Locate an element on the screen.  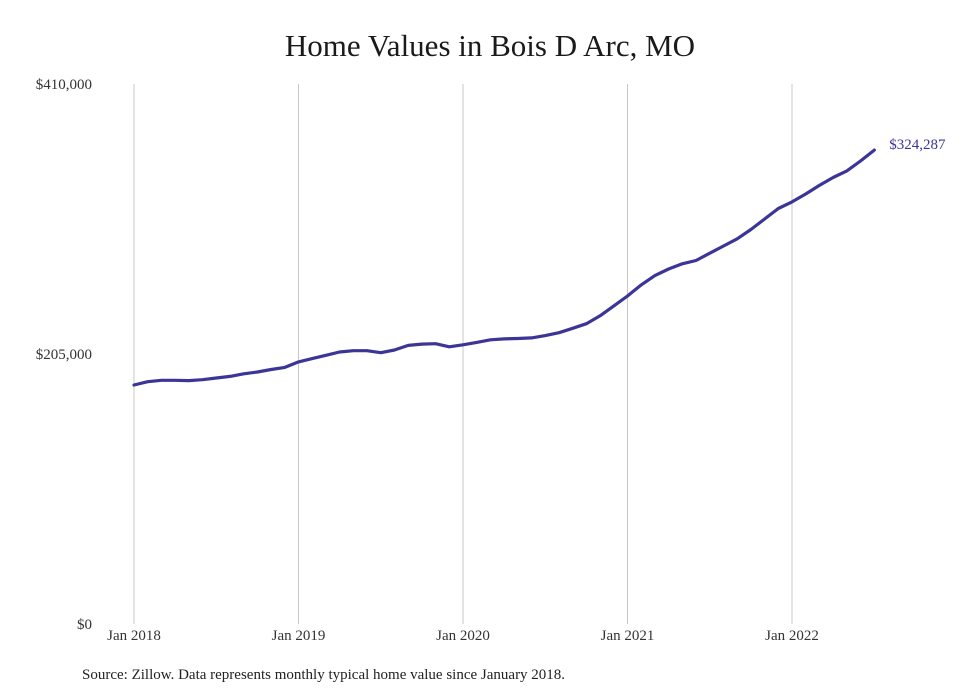
end-value-label: $324,287 is located at coordinates (917, 145).